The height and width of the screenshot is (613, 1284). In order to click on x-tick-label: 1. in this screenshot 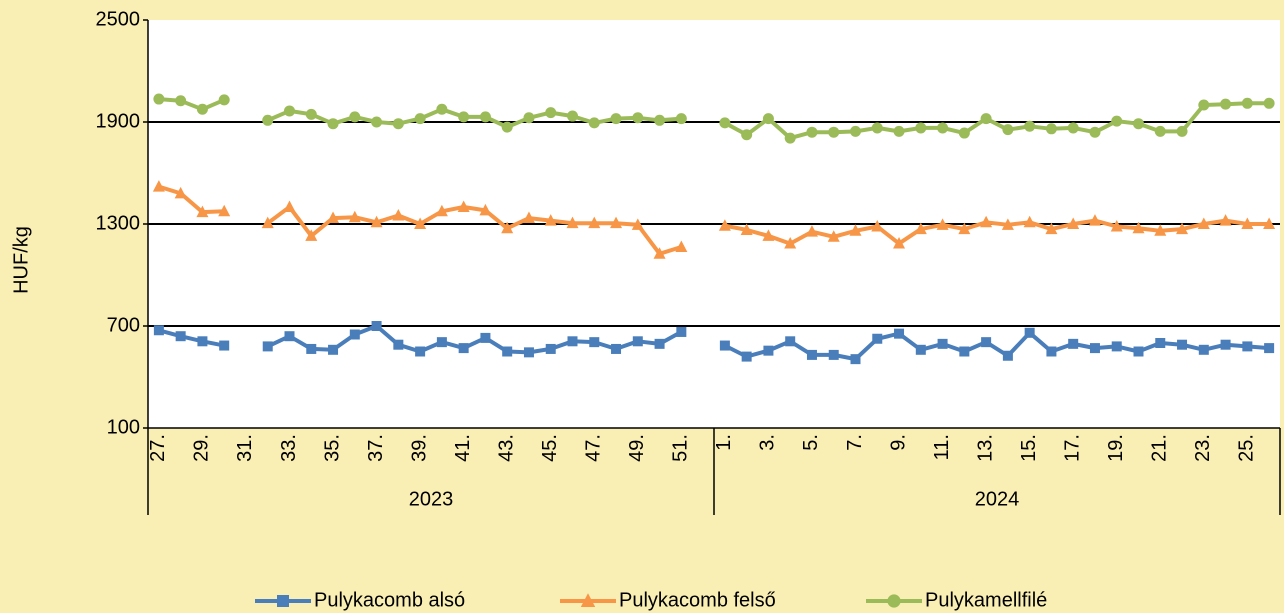, I will do `click(724, 442)`.